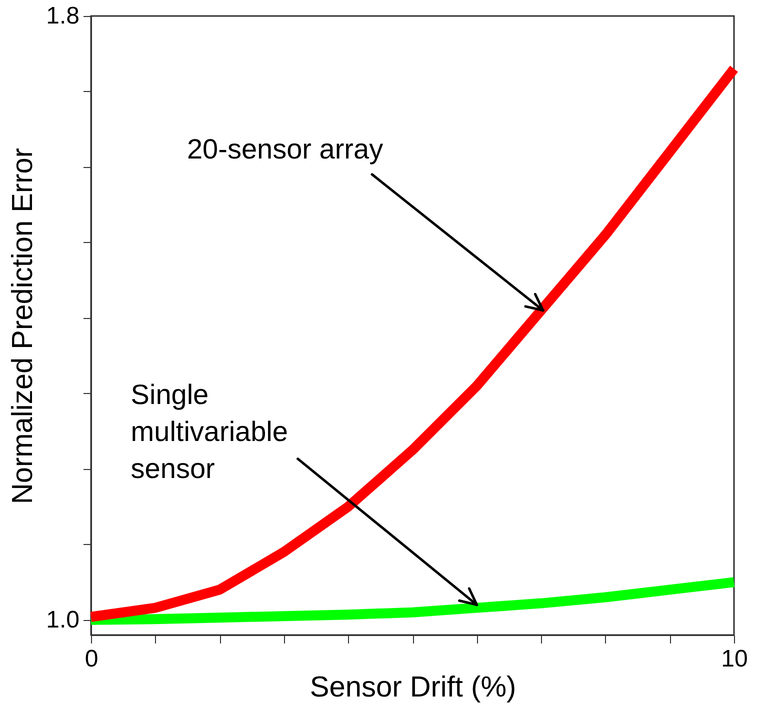 This screenshot has width=761, height=707. Describe the element at coordinates (413, 688) in the screenshot. I see `x-axis-title: Sensor Drift (%)` at that location.